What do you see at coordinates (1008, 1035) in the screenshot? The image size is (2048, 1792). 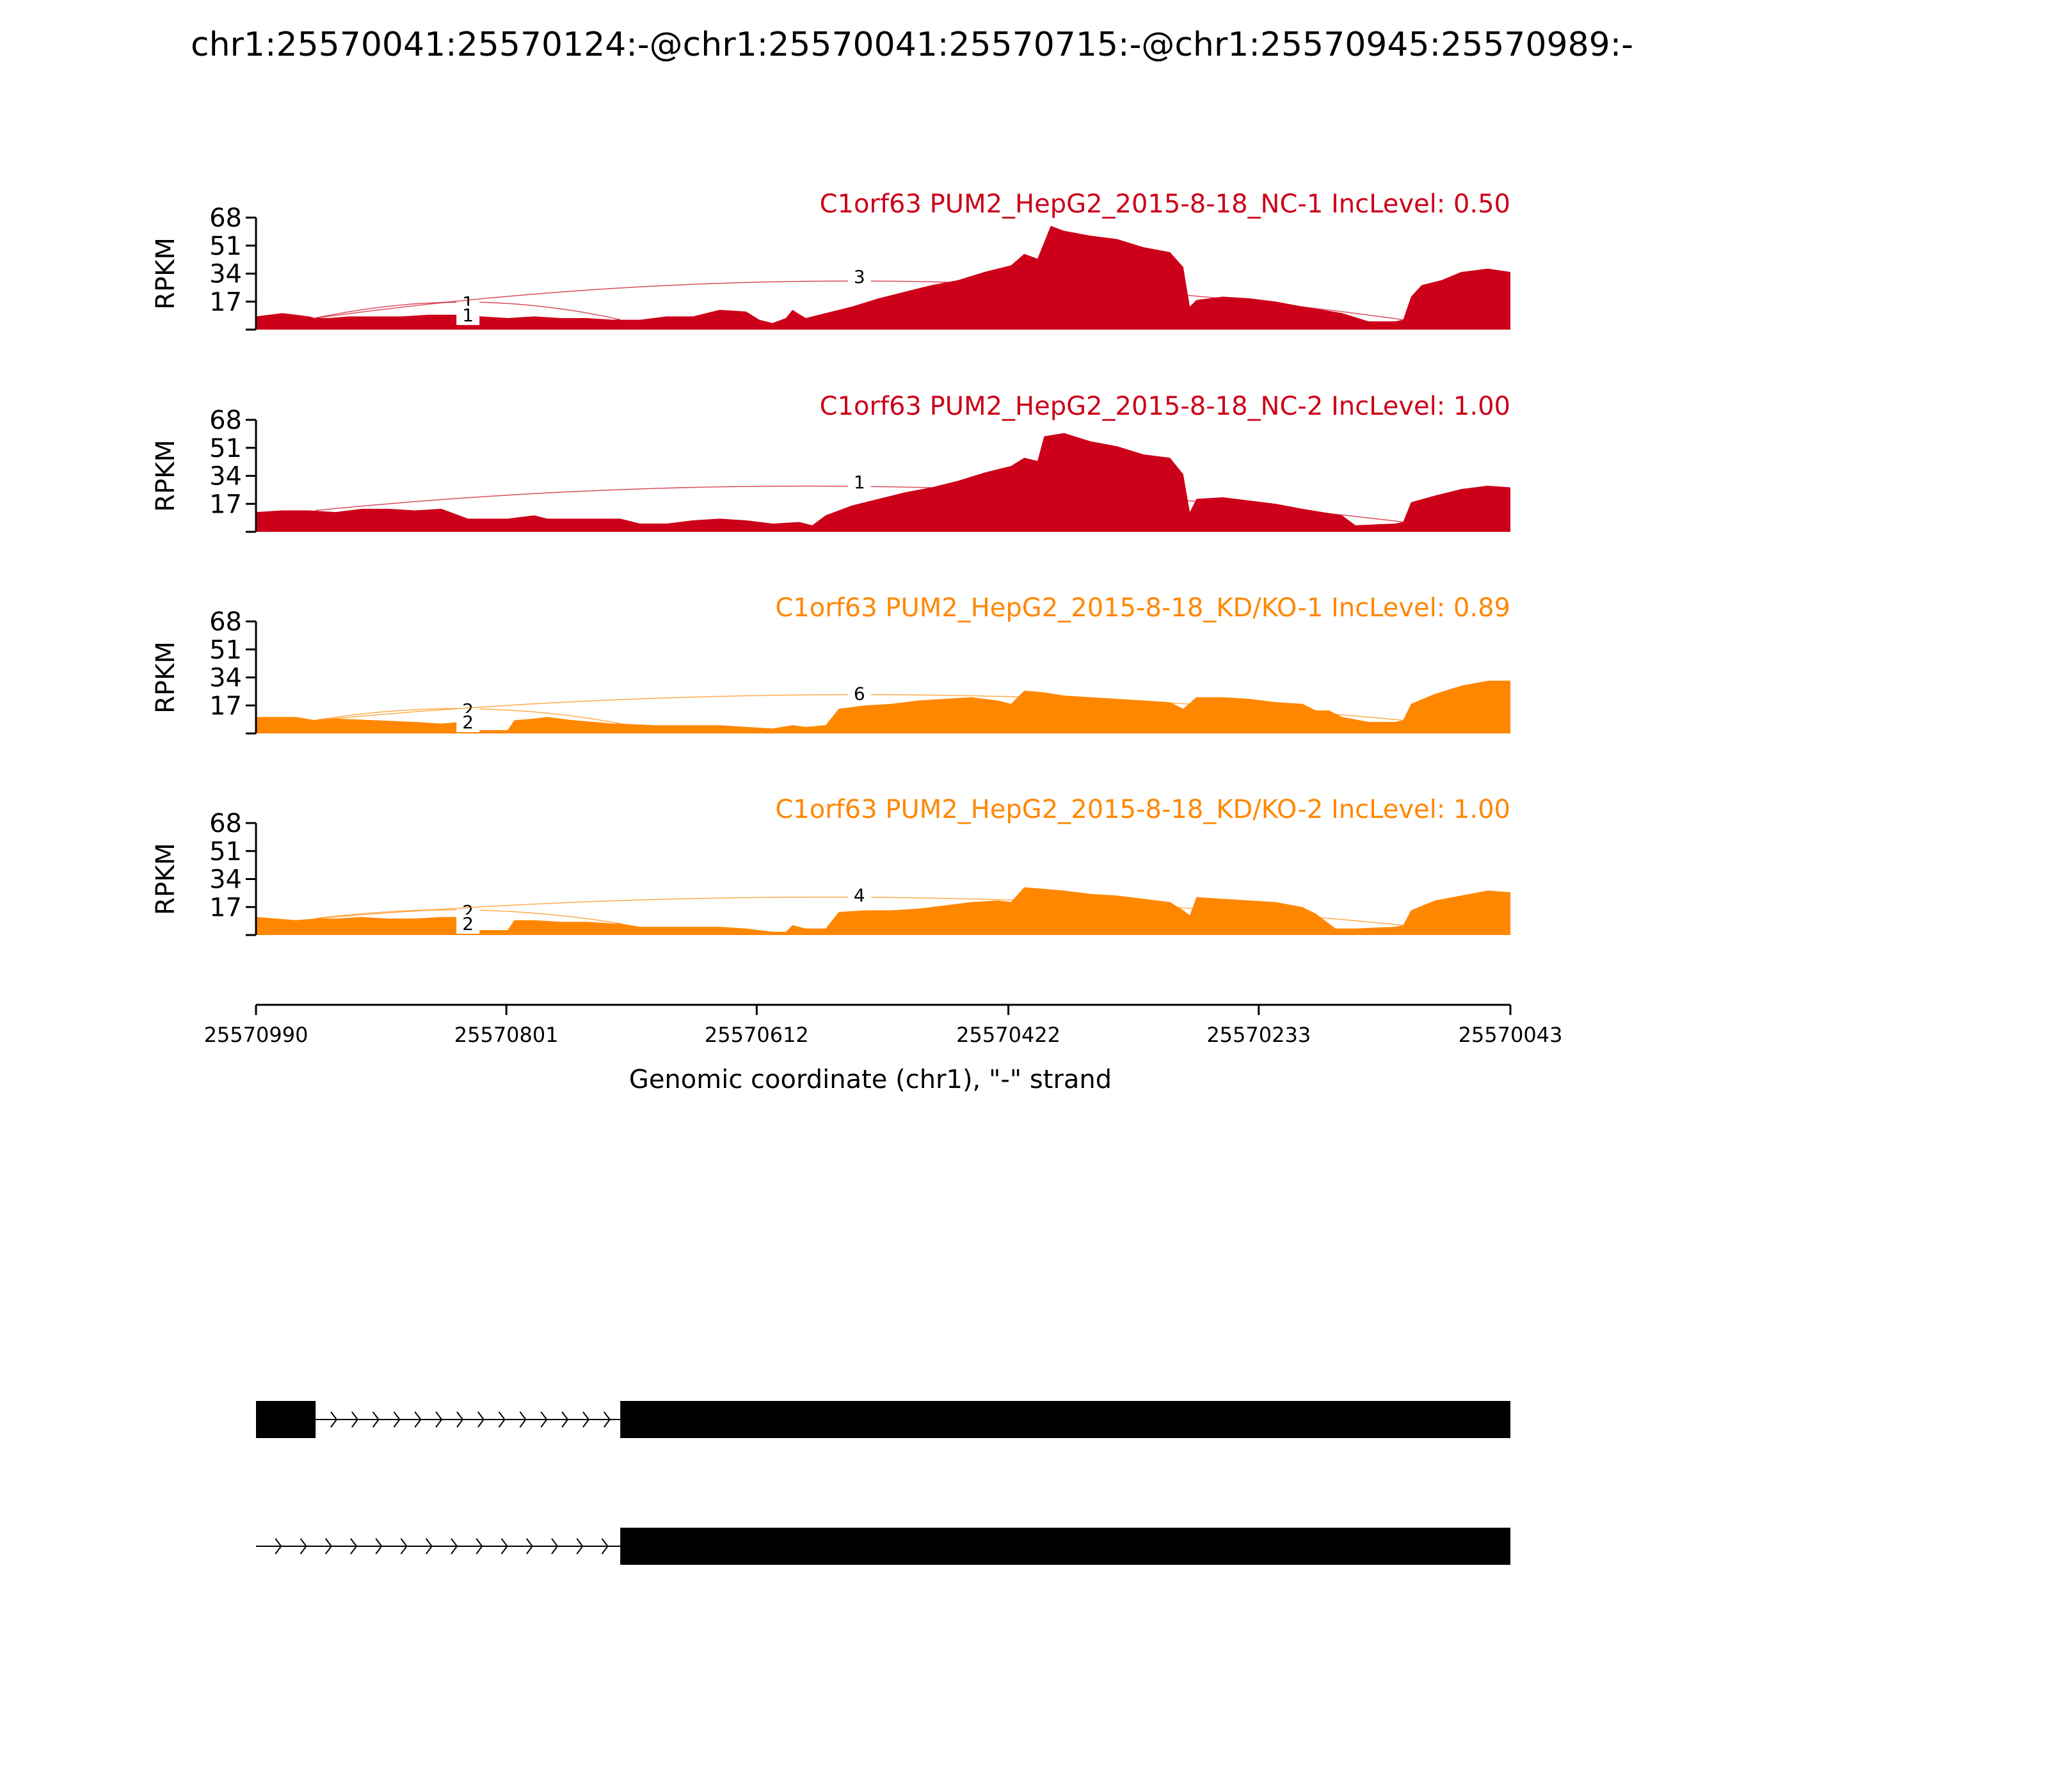 I see `x-tick-label: 25570422` at bounding box center [1008, 1035].